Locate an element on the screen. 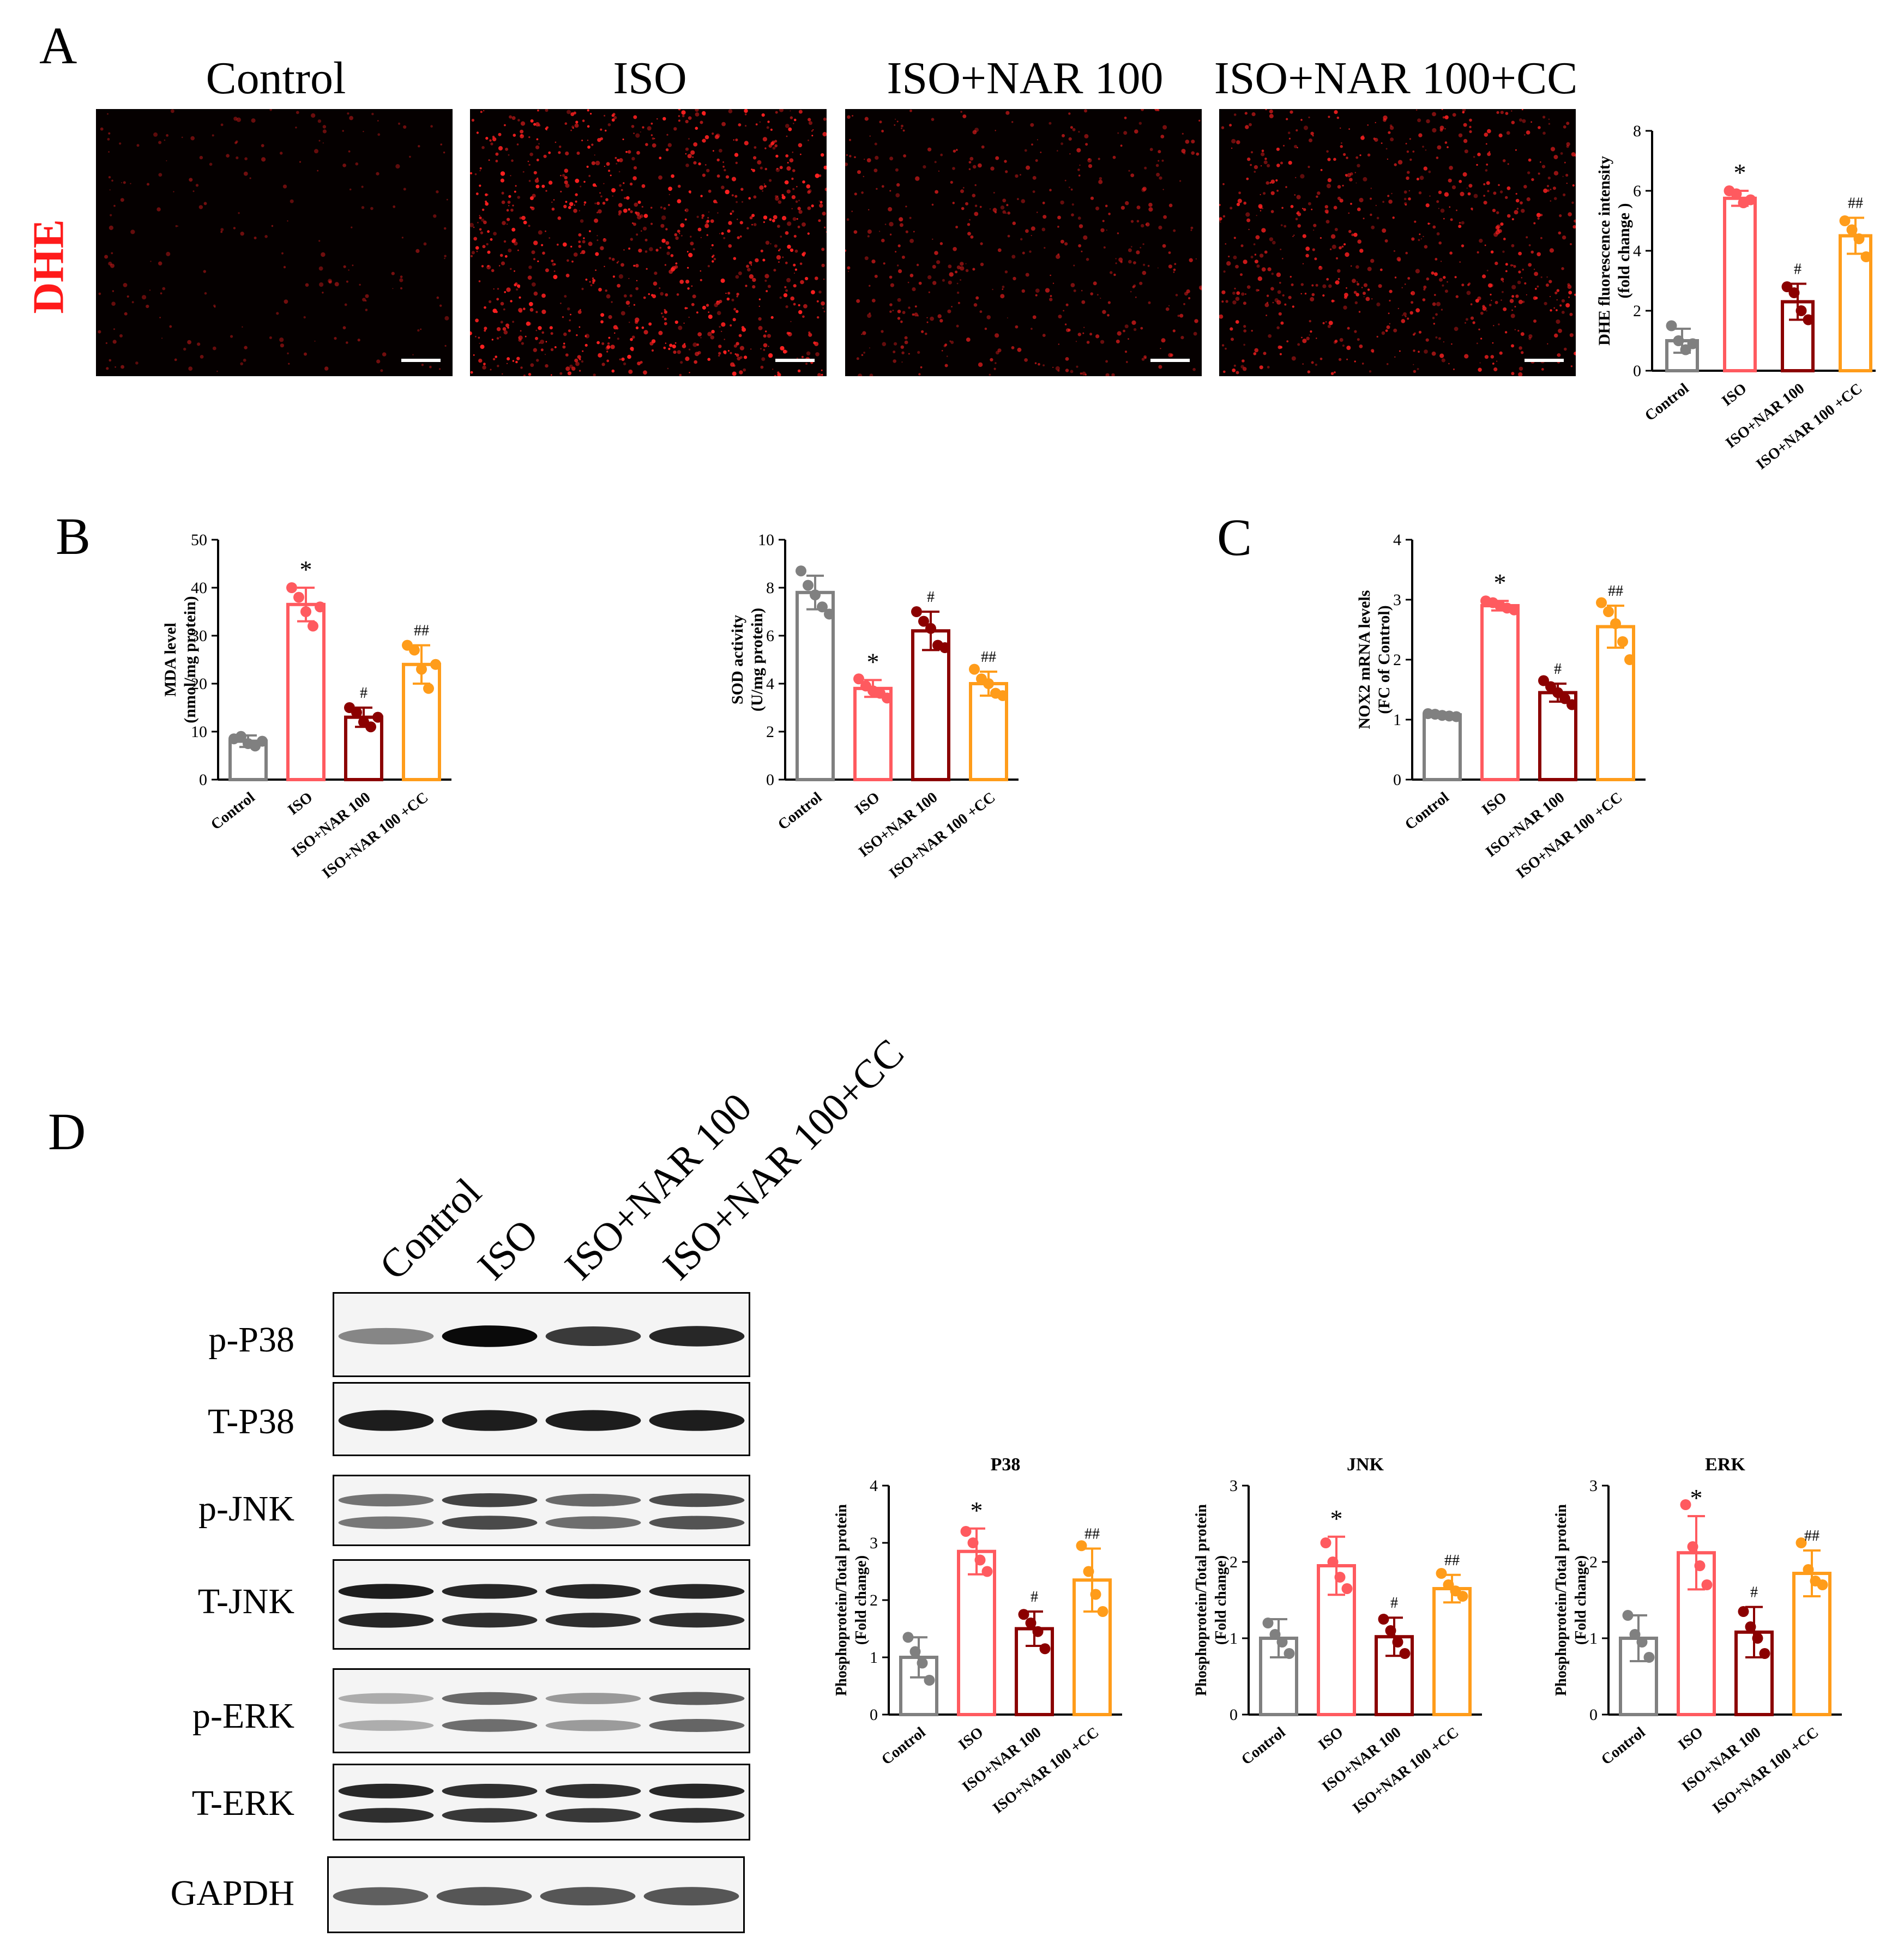  category-label: ISO is located at coordinates (970, 1738).